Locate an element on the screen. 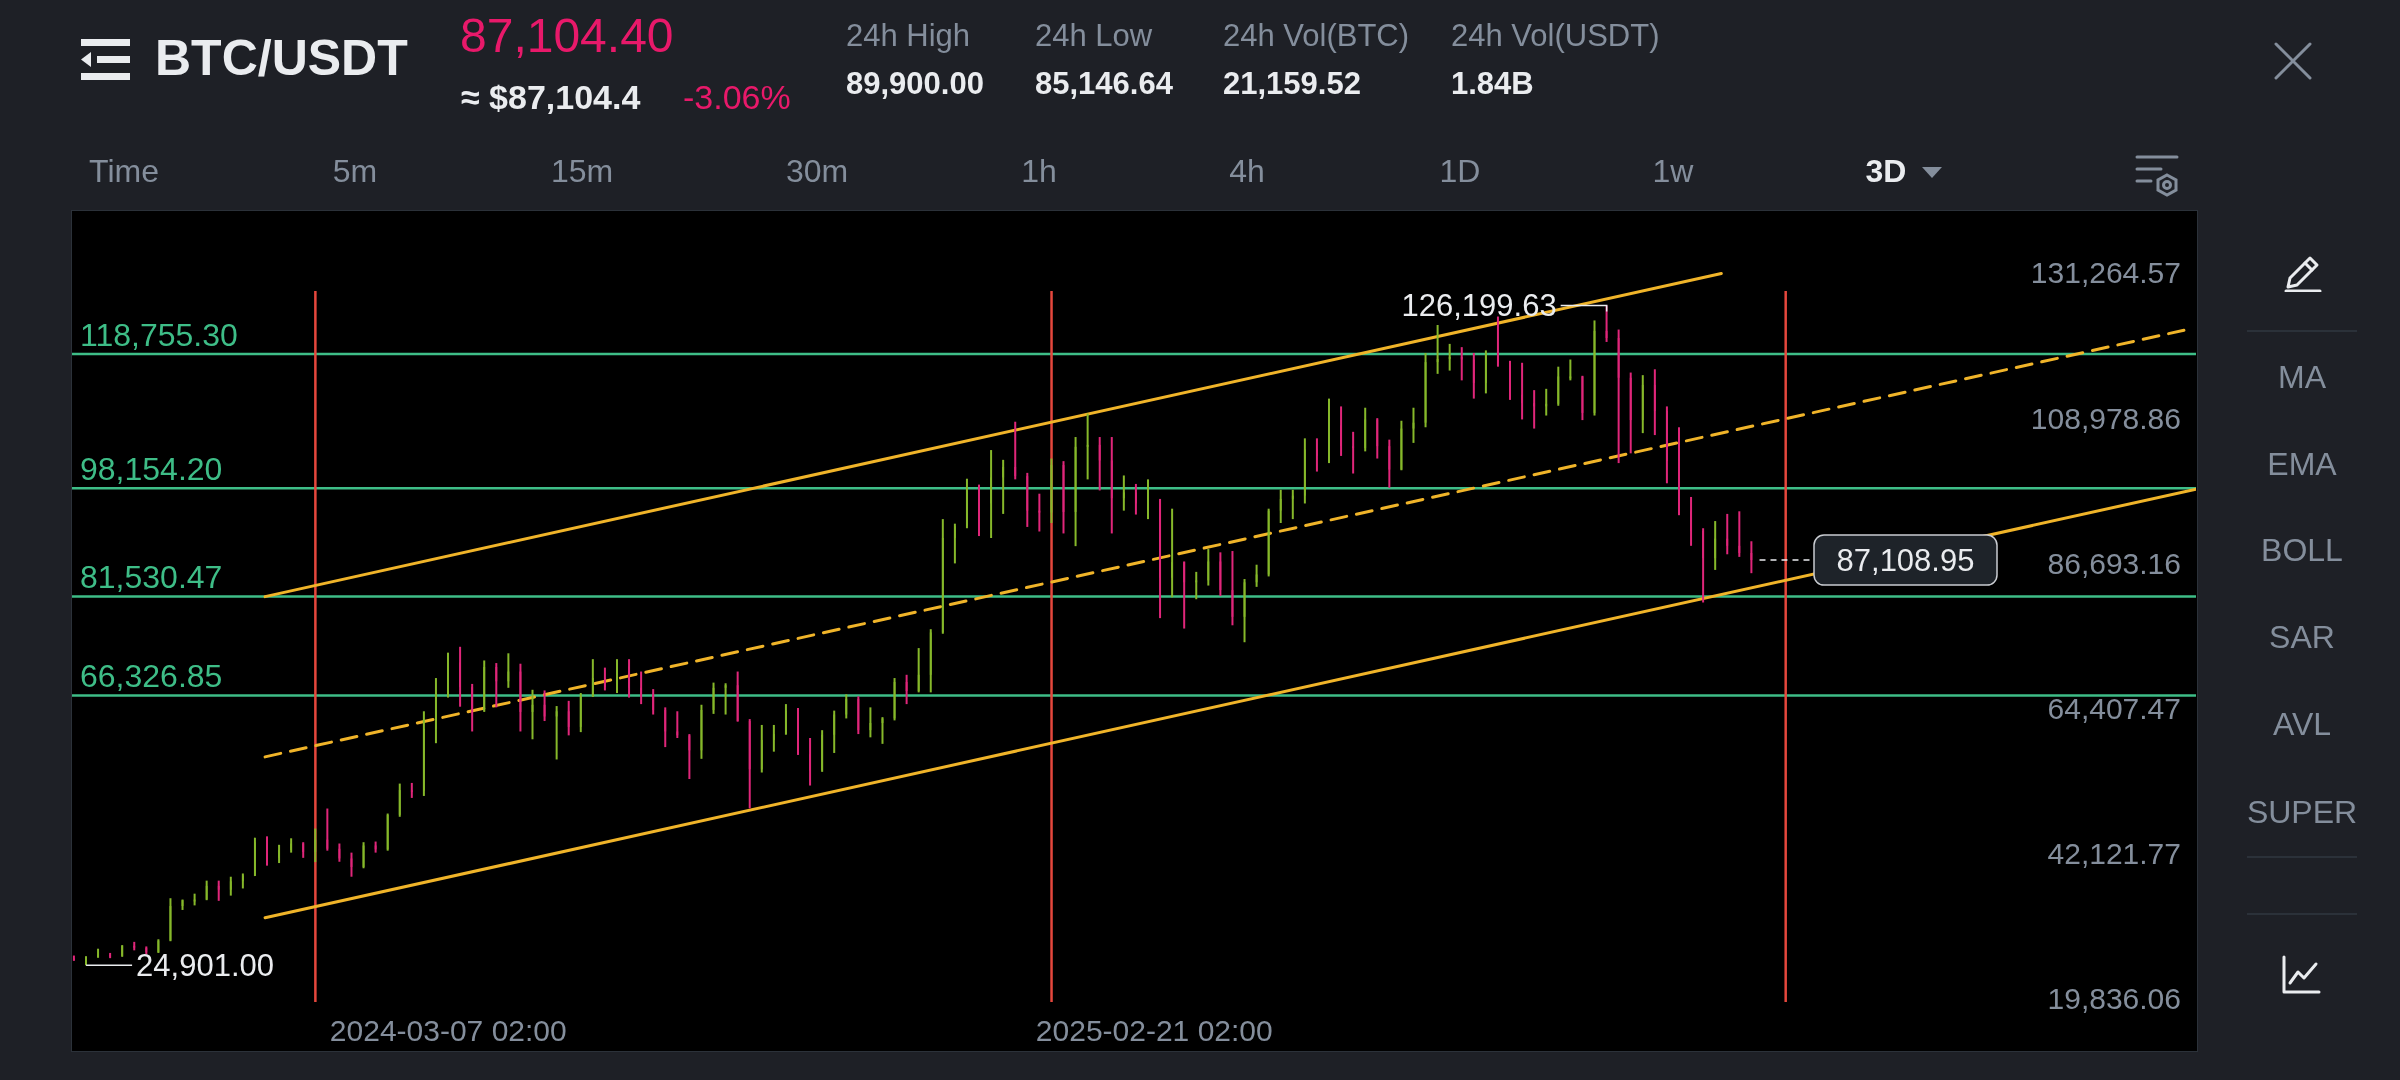  text: 3D is located at coordinates (1886, 171).